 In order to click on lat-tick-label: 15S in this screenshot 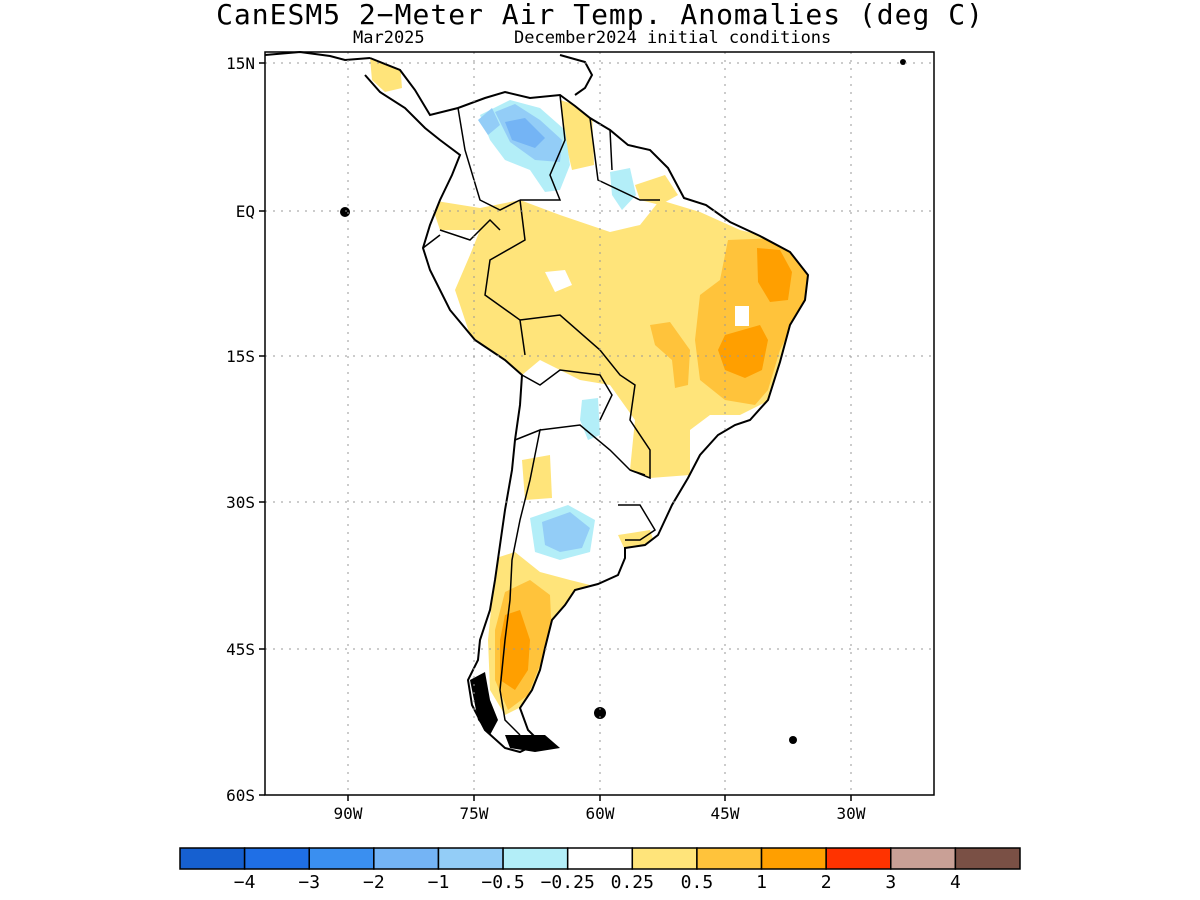, I will do `click(240, 356)`.